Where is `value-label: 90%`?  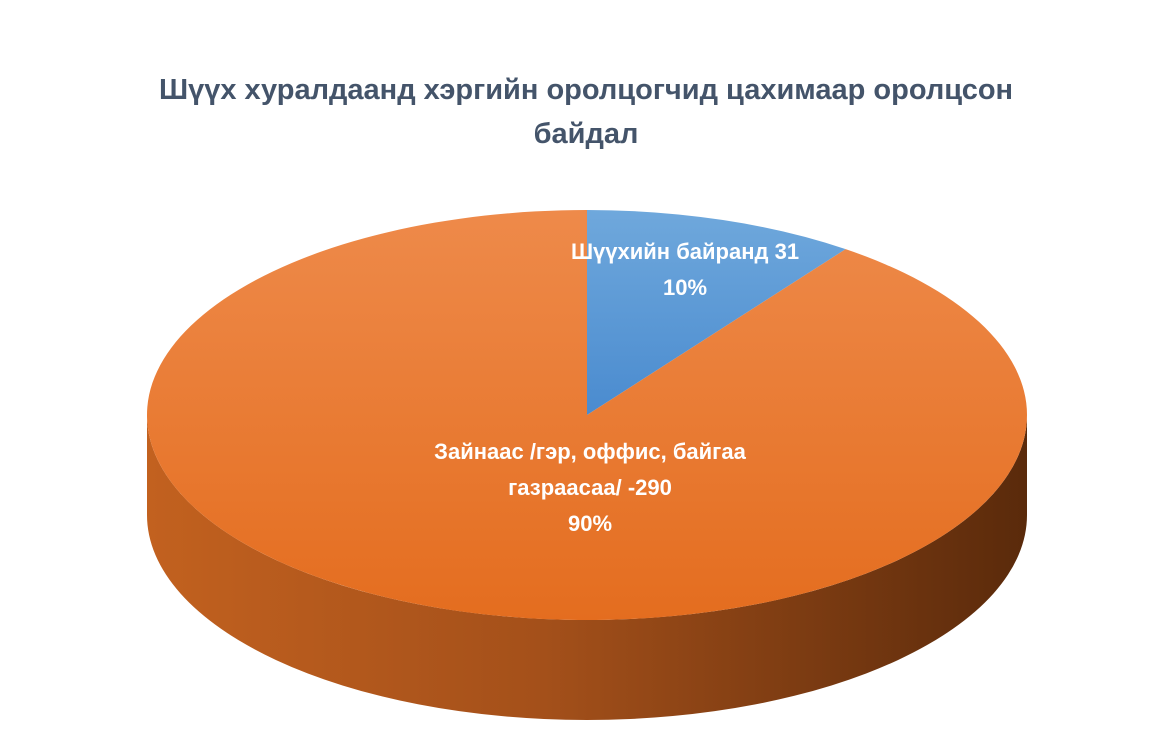
value-label: 90% is located at coordinates (590, 523).